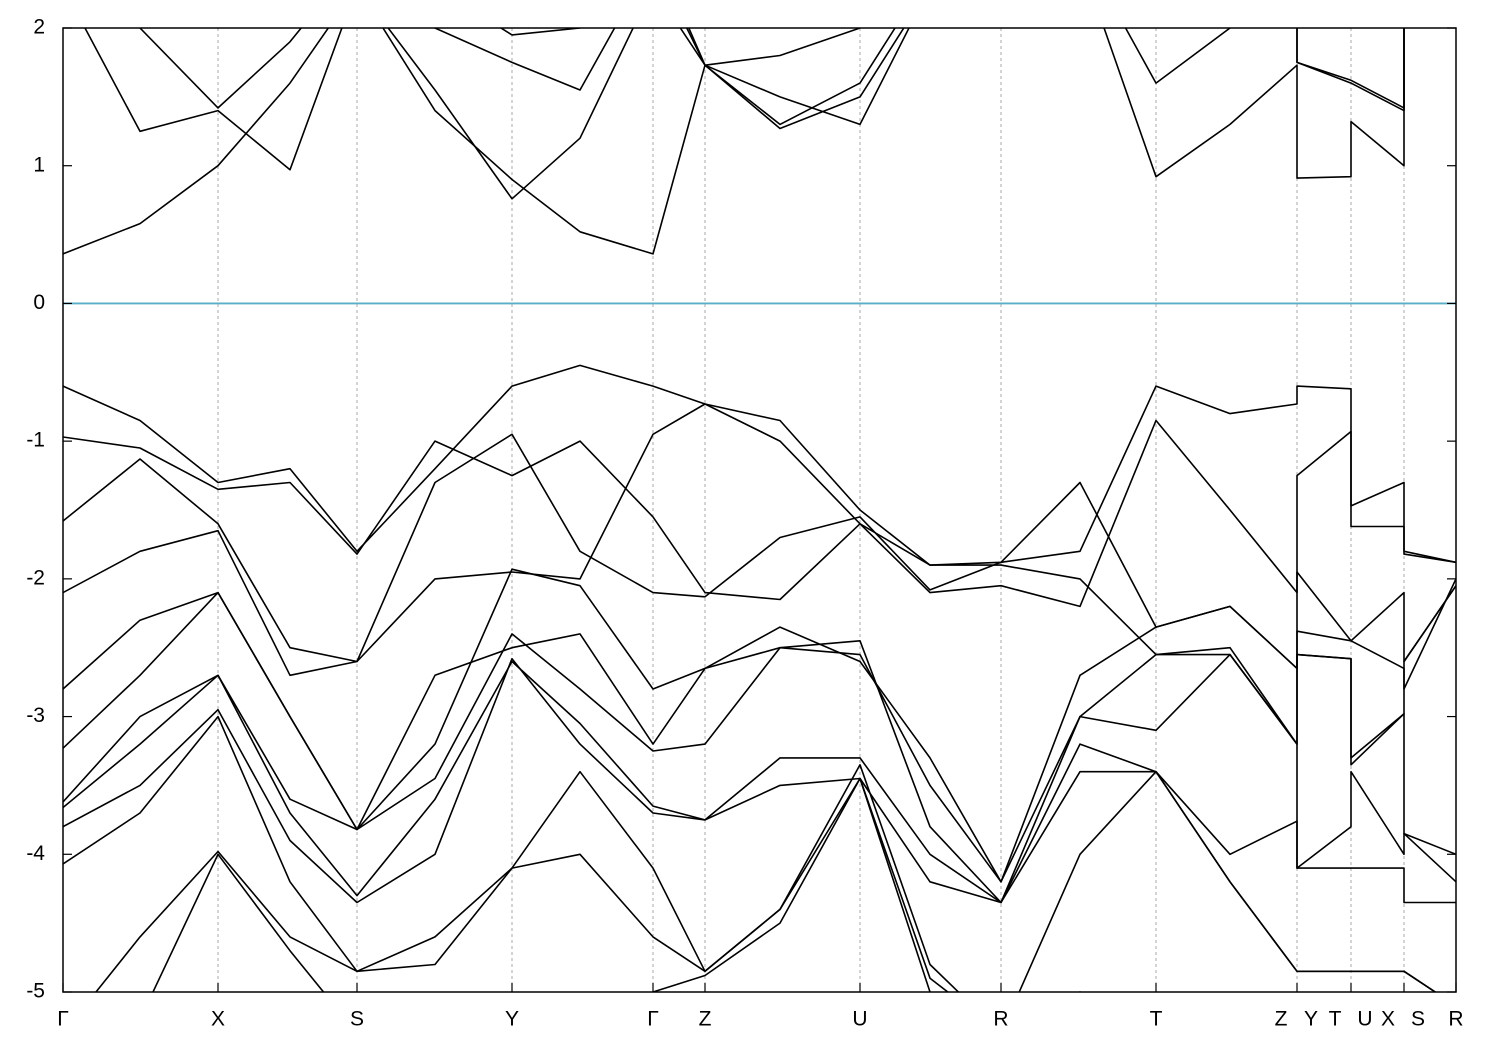 Image resolution: width=1500 pixels, height=1050 pixels. Describe the element at coordinates (35, 577) in the screenshot. I see `y-tick-label: -2` at that location.